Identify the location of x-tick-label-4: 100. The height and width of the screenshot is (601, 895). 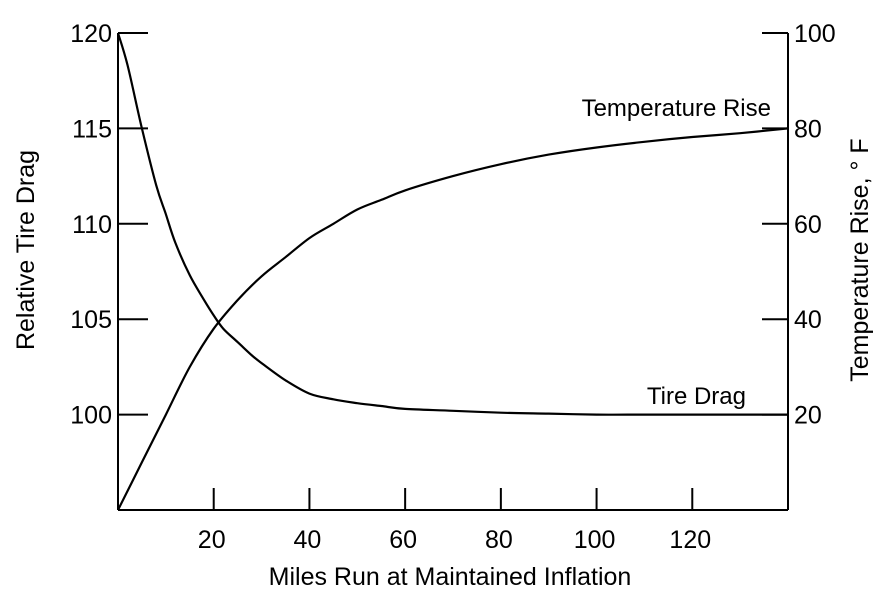
(595, 540).